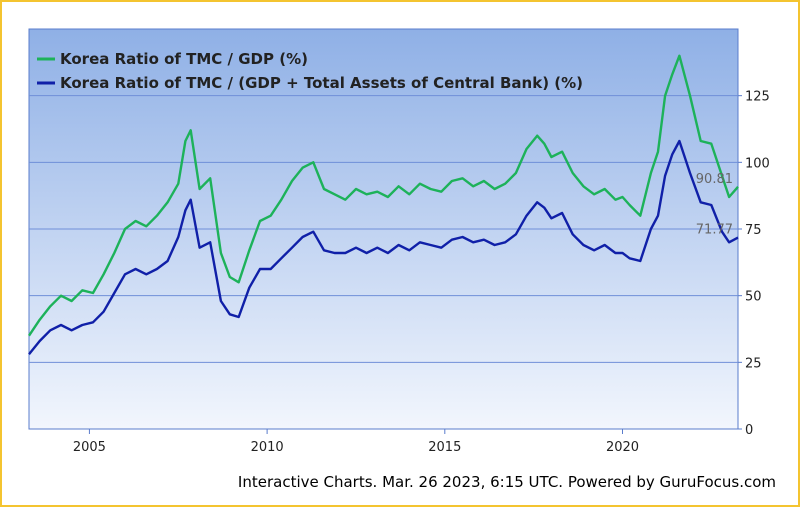  Describe the element at coordinates (473, 482) in the screenshot. I see `footer-timestamp: Mar. 26 2023, 6:15 UTC.` at that location.